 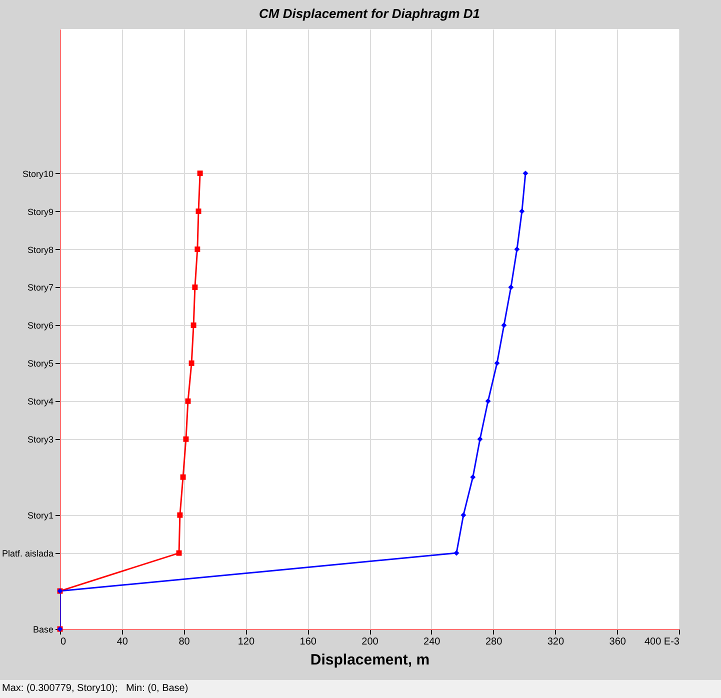 What do you see at coordinates (95, 688) in the screenshot?
I see `text: Max: (0.300779, Story10); Min: (0, Base)` at bounding box center [95, 688].